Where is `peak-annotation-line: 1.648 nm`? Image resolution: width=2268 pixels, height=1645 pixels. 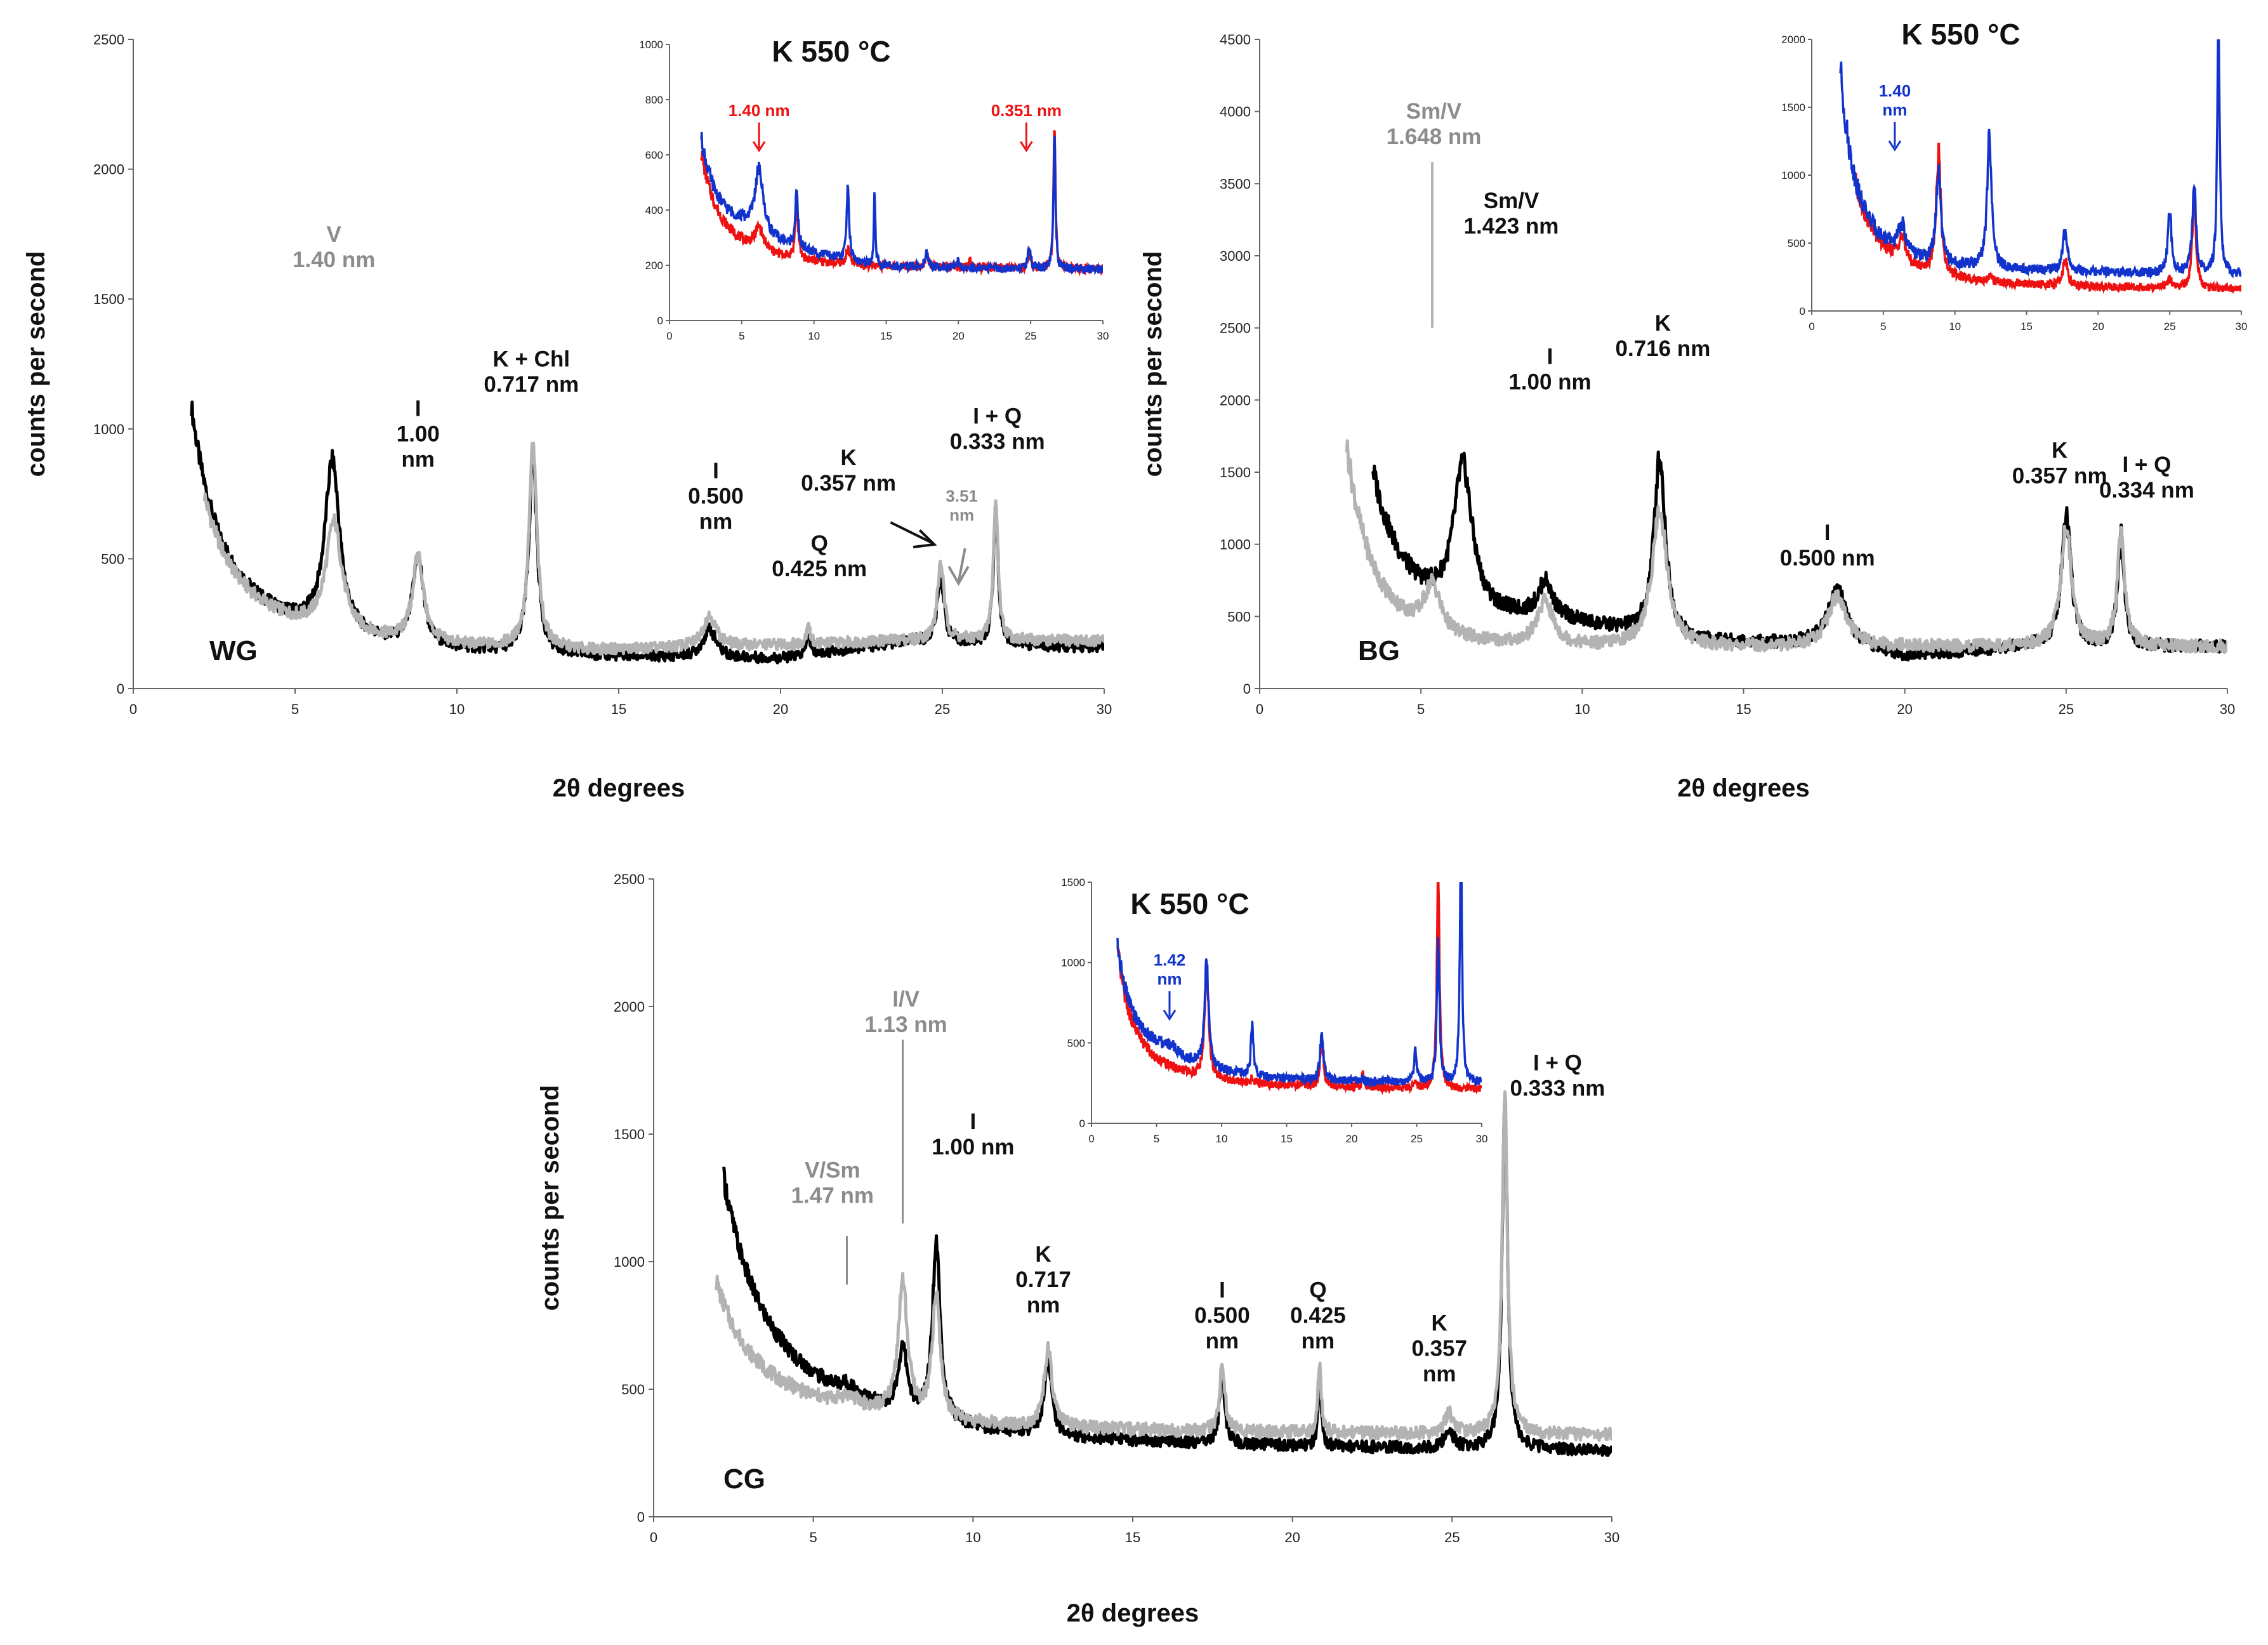
peak-annotation-line: 1.648 nm is located at coordinates (1434, 137).